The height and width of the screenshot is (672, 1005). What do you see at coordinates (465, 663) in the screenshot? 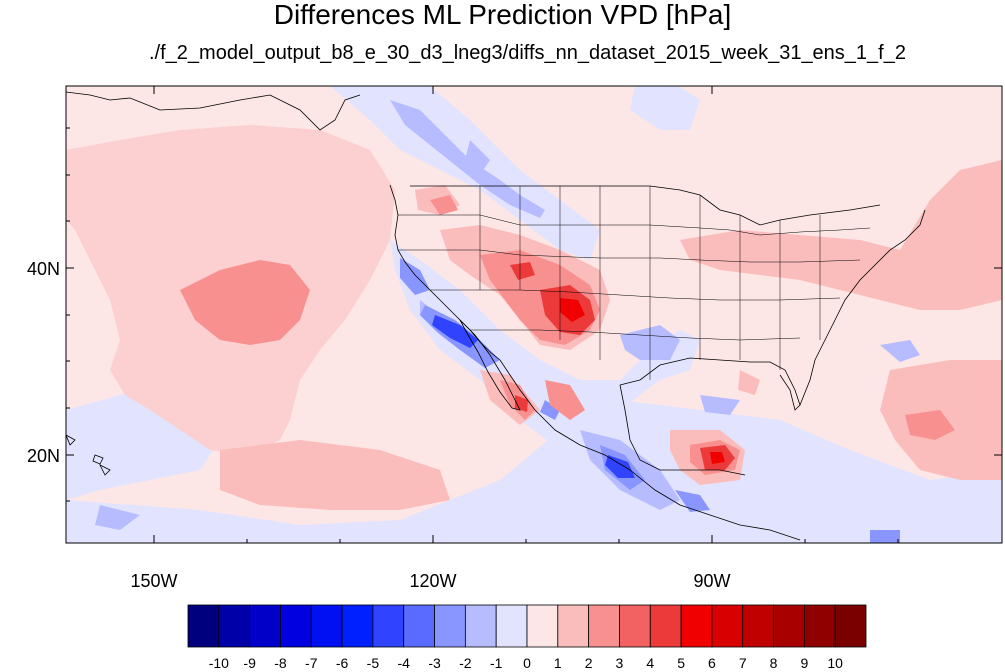
I see `colorbar-tick-label: -2` at bounding box center [465, 663].